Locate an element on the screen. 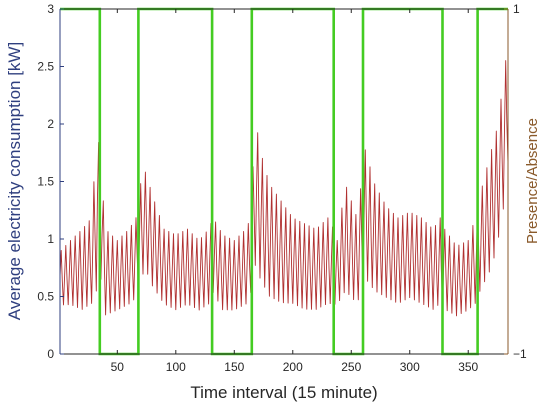 Image resolution: width=550 pixels, height=407 pixels. x-tick-label: 250 is located at coordinates (351, 367).